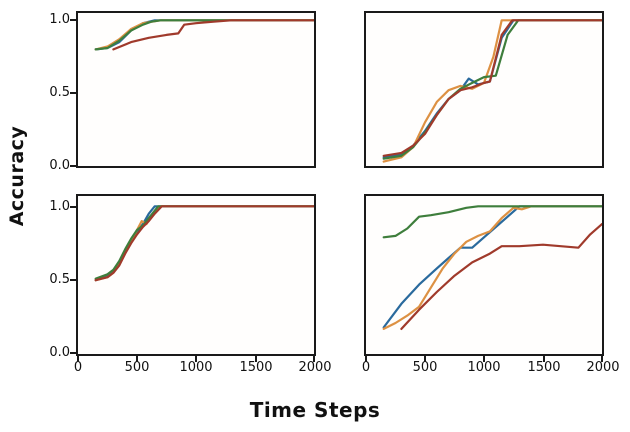 The width and height of the screenshot is (630, 432). I want to click on y-axis-label: Accuracy, so click(17, 176).